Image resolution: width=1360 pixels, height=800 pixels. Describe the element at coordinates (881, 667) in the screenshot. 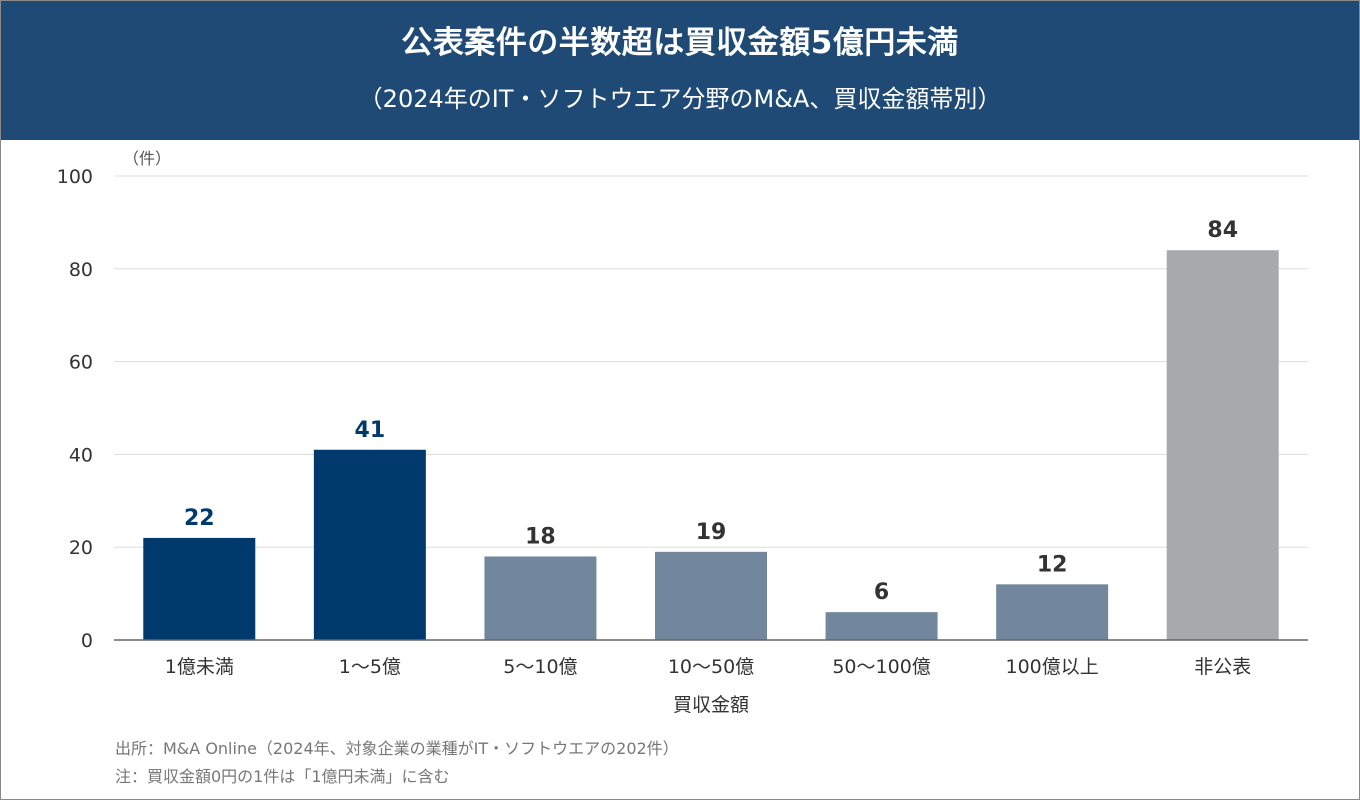

I see `x-tick-label: 50～100億` at that location.